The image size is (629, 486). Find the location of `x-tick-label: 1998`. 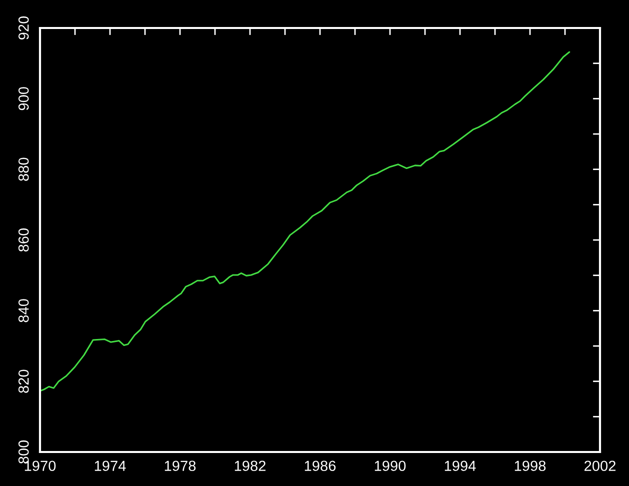

x-tick-label: 1998 is located at coordinates (530, 466).